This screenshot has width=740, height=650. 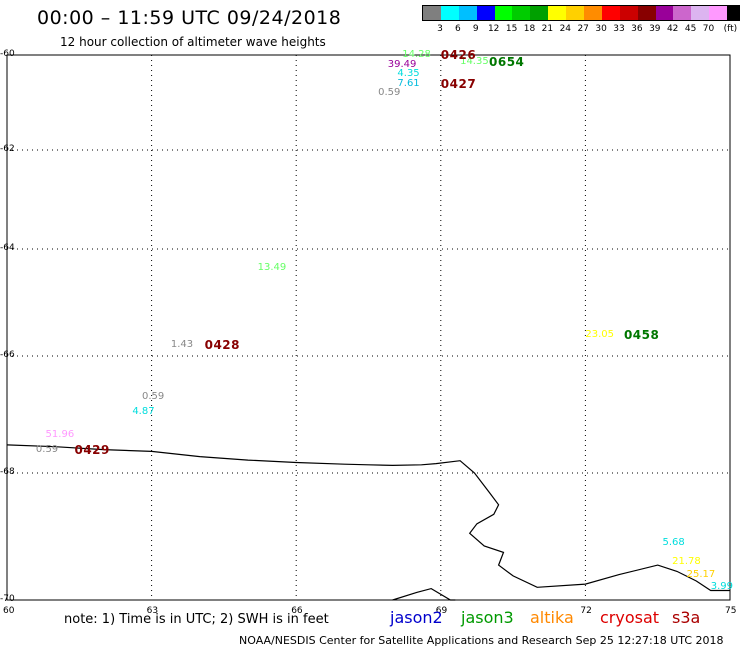 What do you see at coordinates (487, 617) in the screenshot?
I see `mission-legend-item: jason3` at bounding box center [487, 617].